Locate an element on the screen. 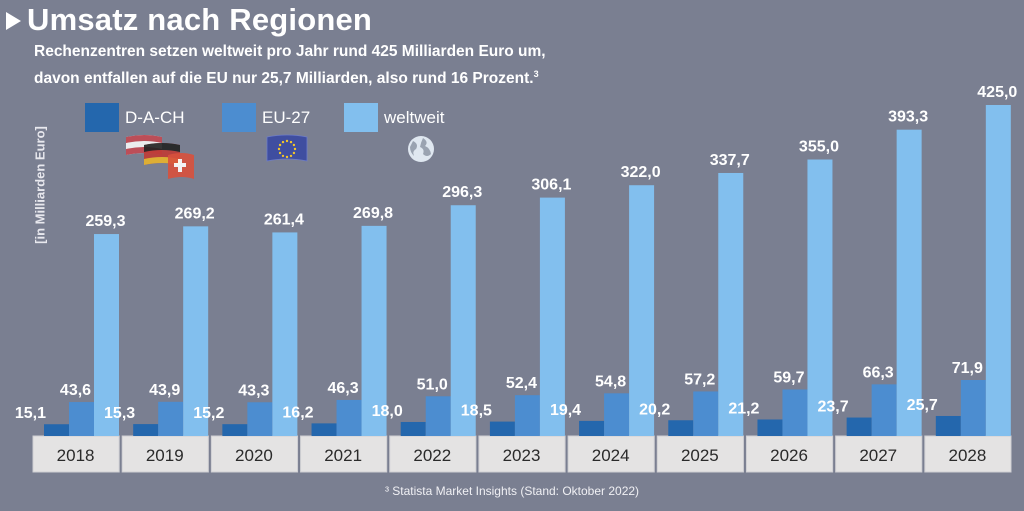 This screenshot has width=1024, height=511. legend-label-eu: EU-27 is located at coordinates (286, 117).